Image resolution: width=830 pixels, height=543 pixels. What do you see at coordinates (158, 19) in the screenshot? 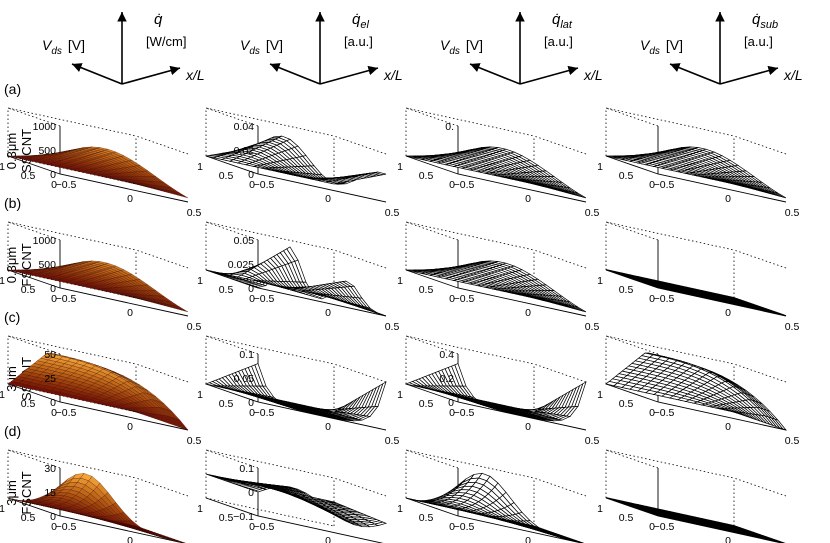
I see `qdot-label: q̇` at bounding box center [158, 19].